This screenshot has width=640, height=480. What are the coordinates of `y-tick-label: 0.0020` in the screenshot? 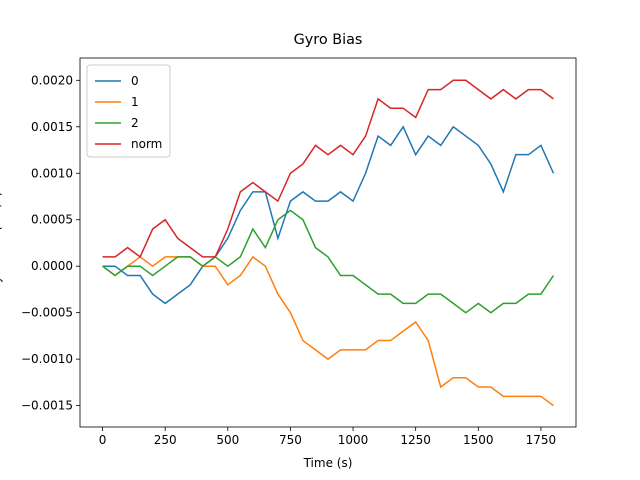 It's located at (52, 80).